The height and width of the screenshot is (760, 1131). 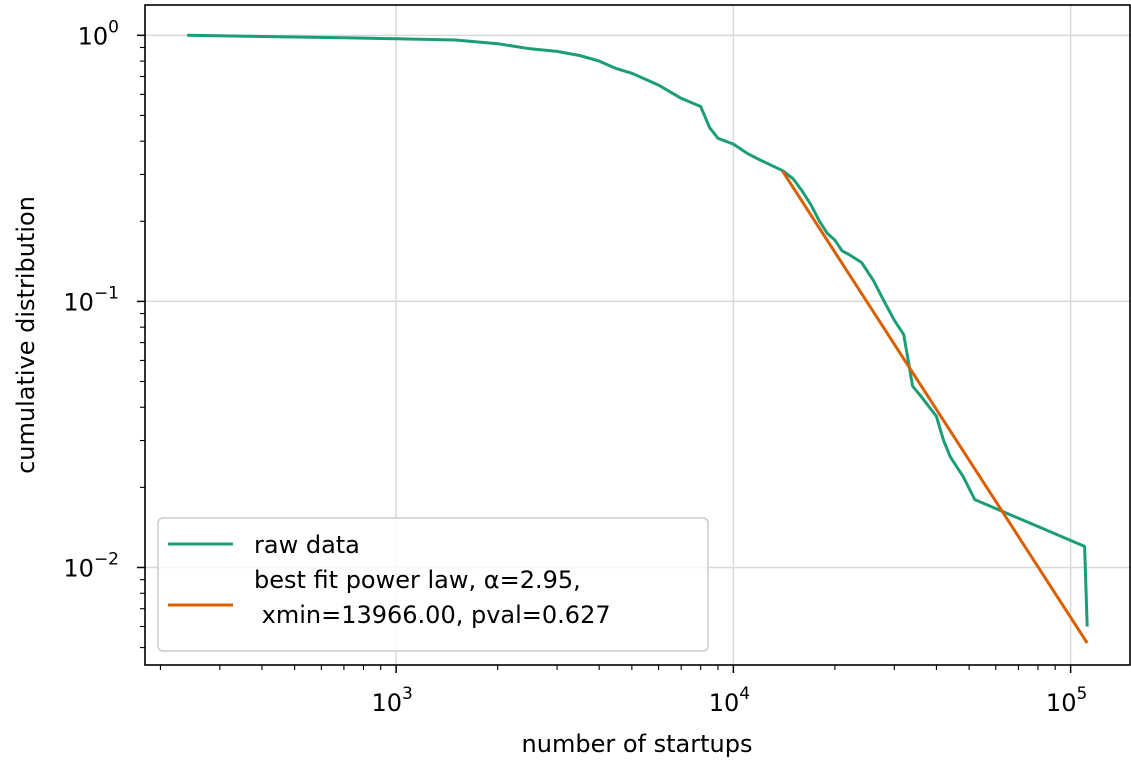 What do you see at coordinates (98, 33) in the screenshot?
I see `y-tick-label: 10⁰` at bounding box center [98, 33].